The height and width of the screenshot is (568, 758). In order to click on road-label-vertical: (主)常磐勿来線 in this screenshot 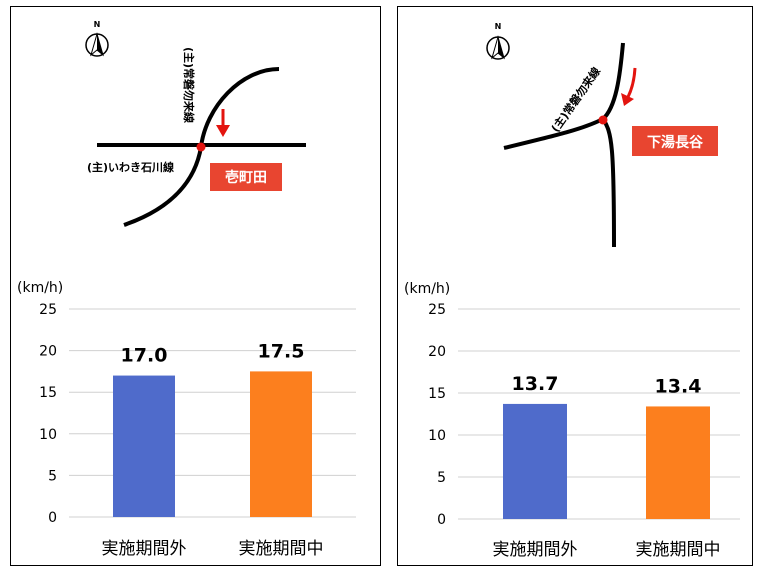, I will do `click(189, 85)`.